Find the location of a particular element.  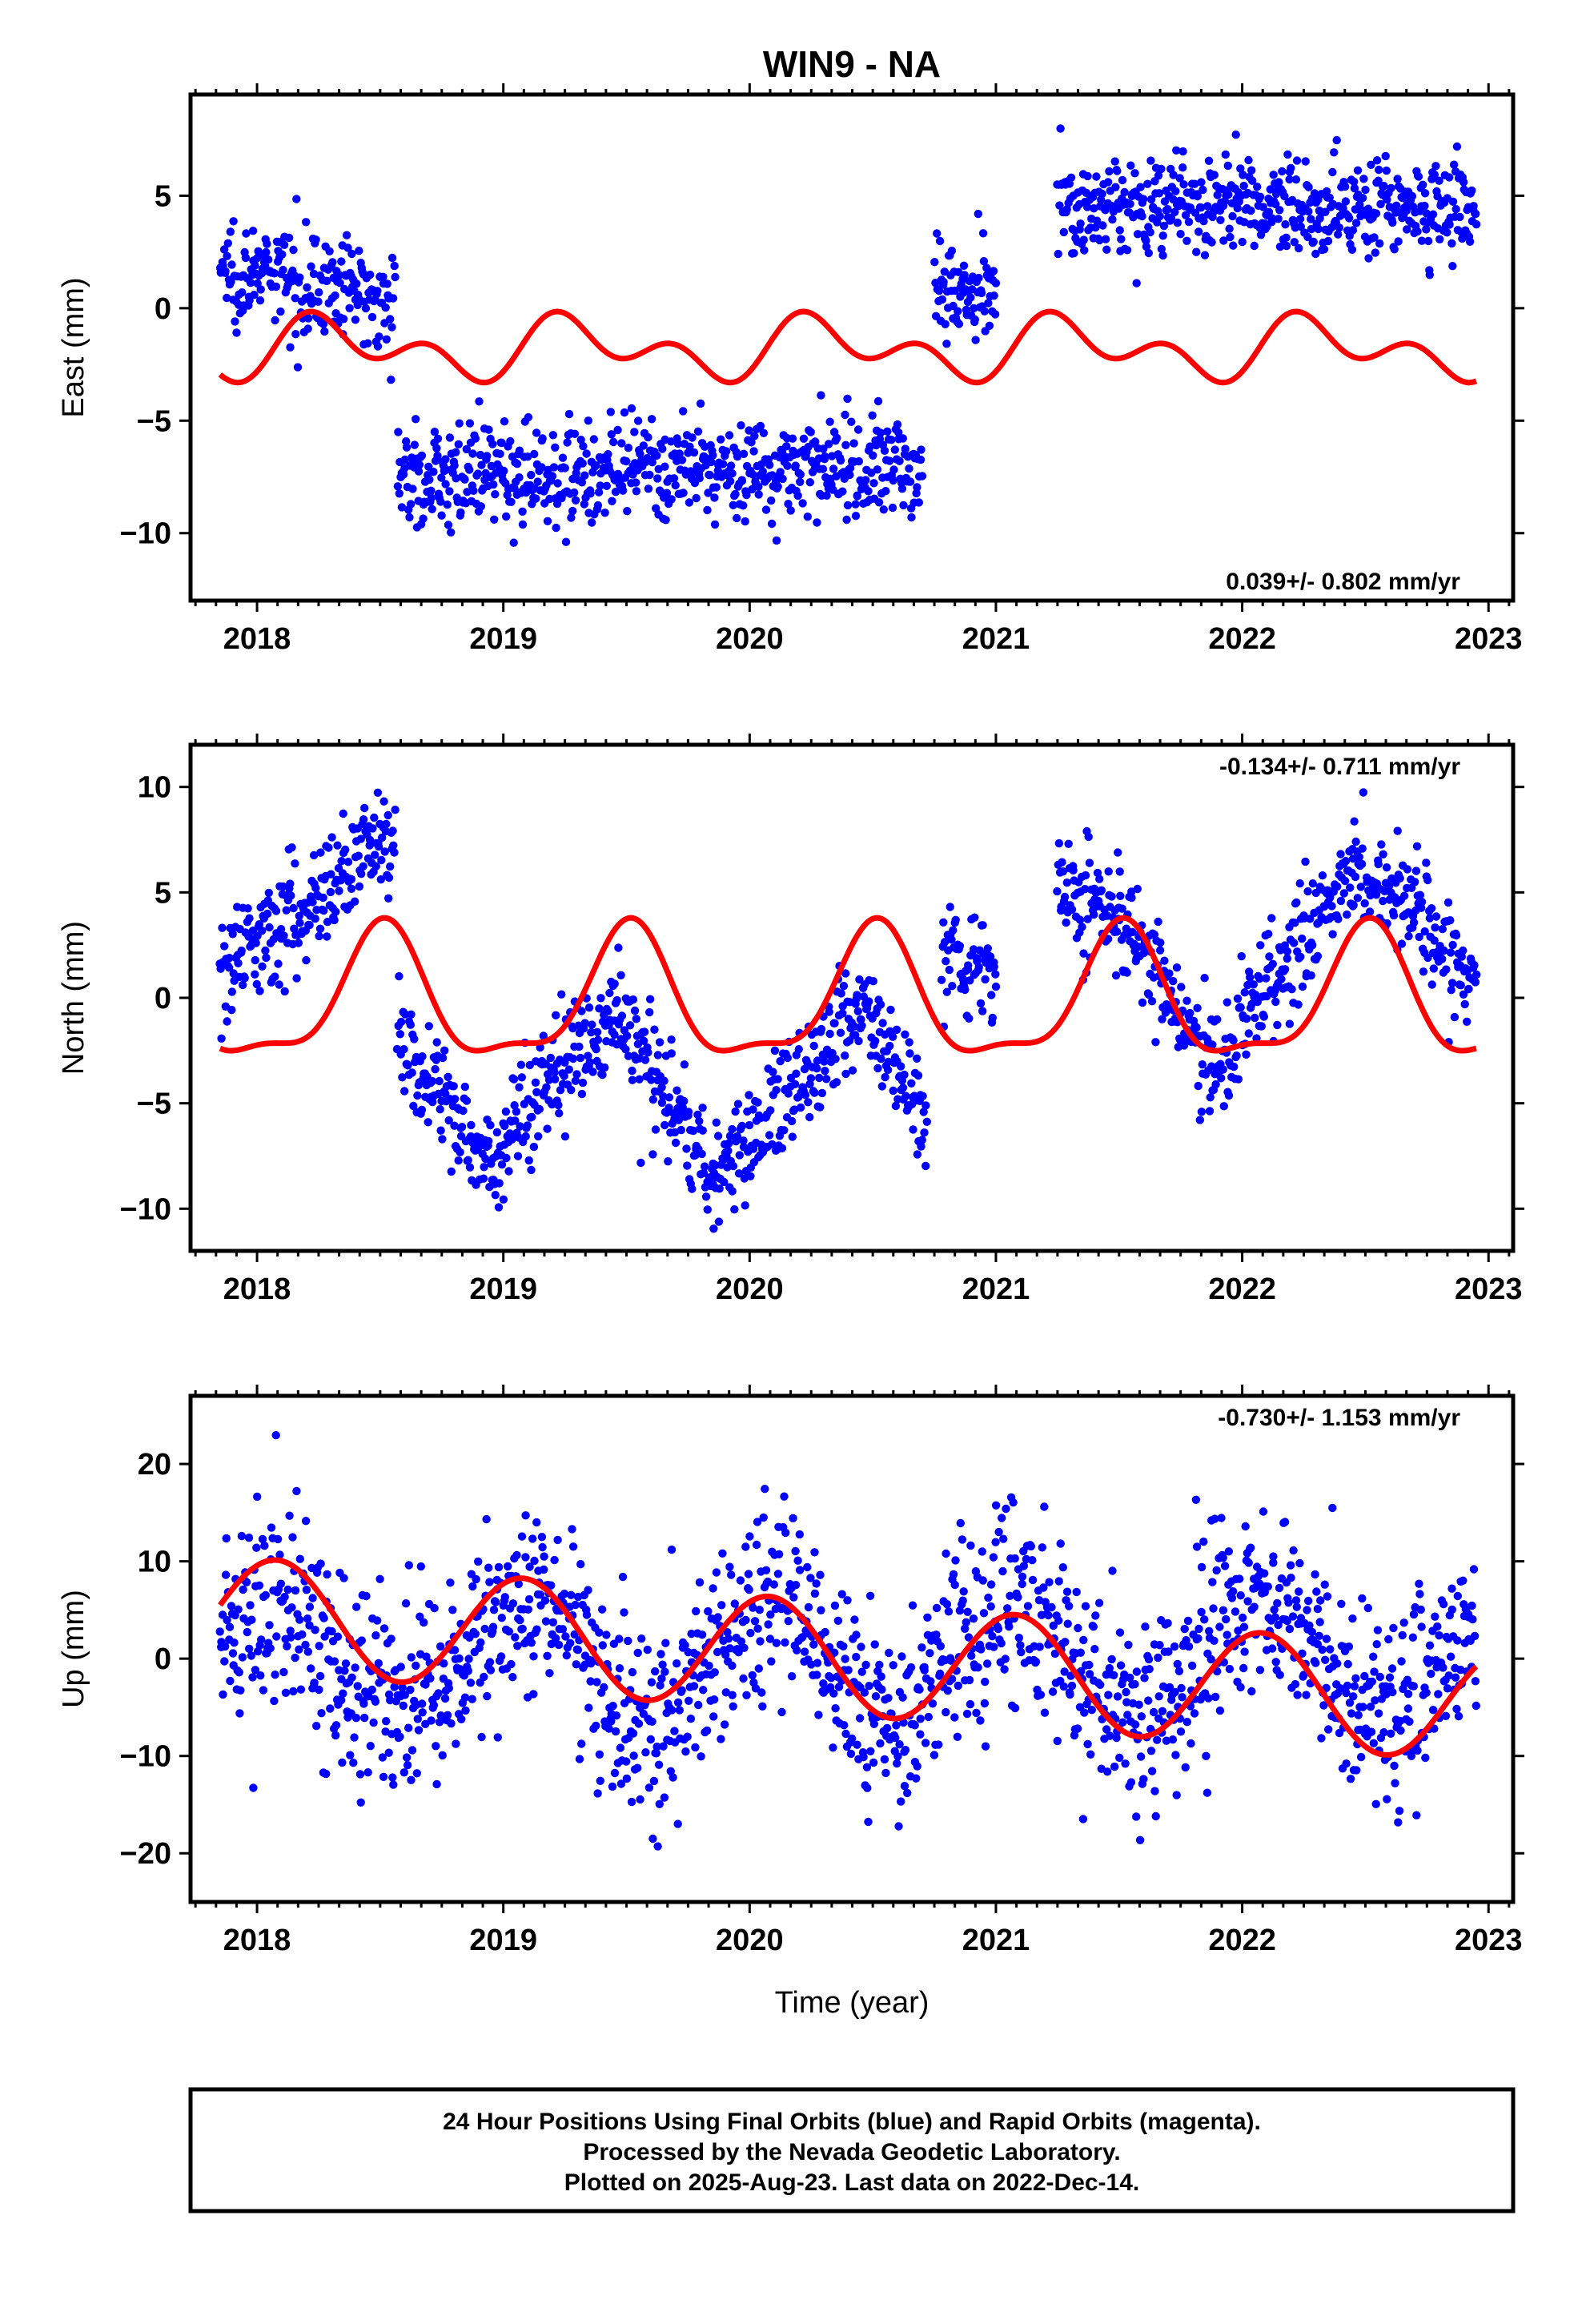

x-tick-label: 2021 is located at coordinates (996, 639).